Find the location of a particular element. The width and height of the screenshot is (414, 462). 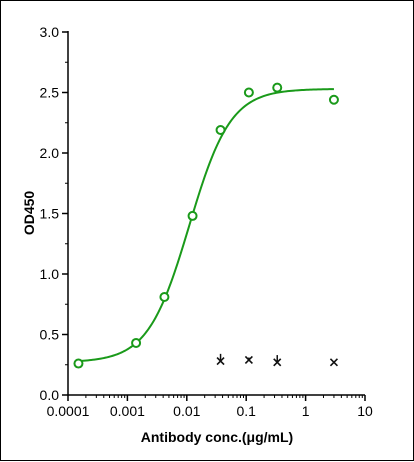

x-tick-label: 0.0001 is located at coordinates (68, 411).